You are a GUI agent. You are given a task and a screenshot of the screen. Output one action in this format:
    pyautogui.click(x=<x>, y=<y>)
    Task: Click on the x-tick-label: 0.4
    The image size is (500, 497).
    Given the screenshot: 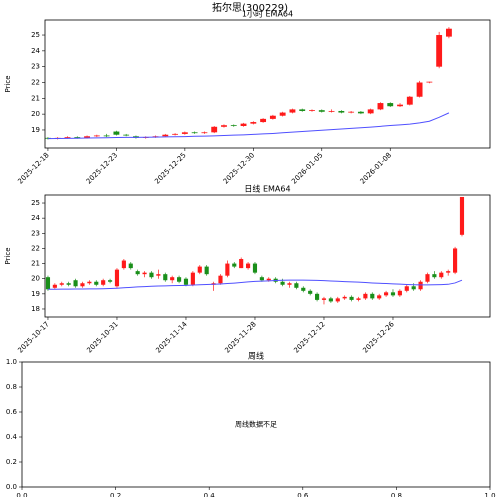 What is the action you would take?
    pyautogui.click(x=210, y=494)
    